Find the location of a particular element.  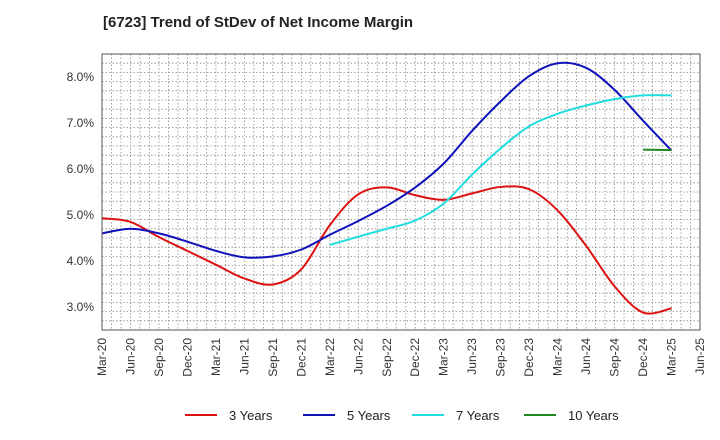

legend-item: 7 Years is located at coordinates (455, 415).